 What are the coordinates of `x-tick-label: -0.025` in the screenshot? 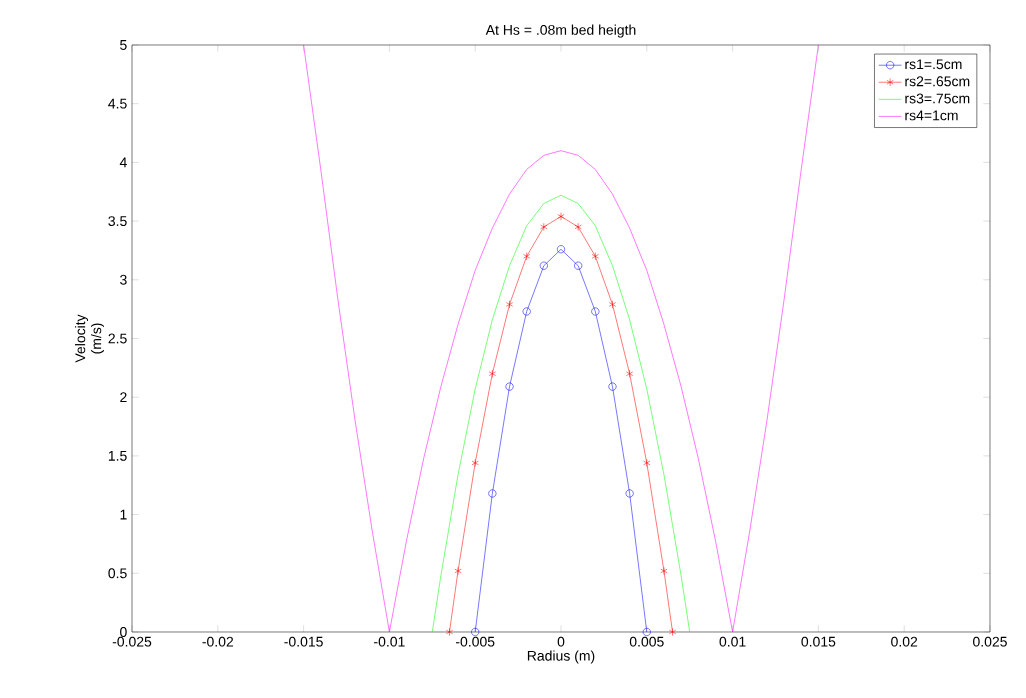 It's located at (132, 641).